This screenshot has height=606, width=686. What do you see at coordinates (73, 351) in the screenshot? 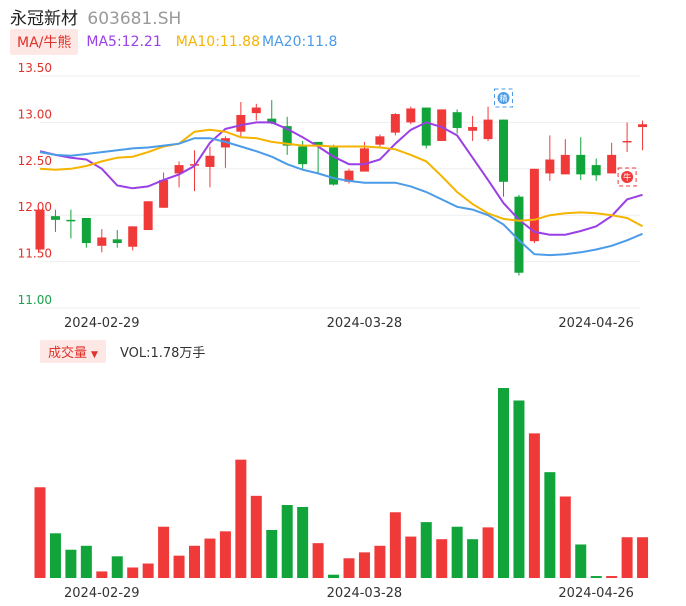
I see `volume-indicator-button: 成交量 ▼` at bounding box center [73, 351].